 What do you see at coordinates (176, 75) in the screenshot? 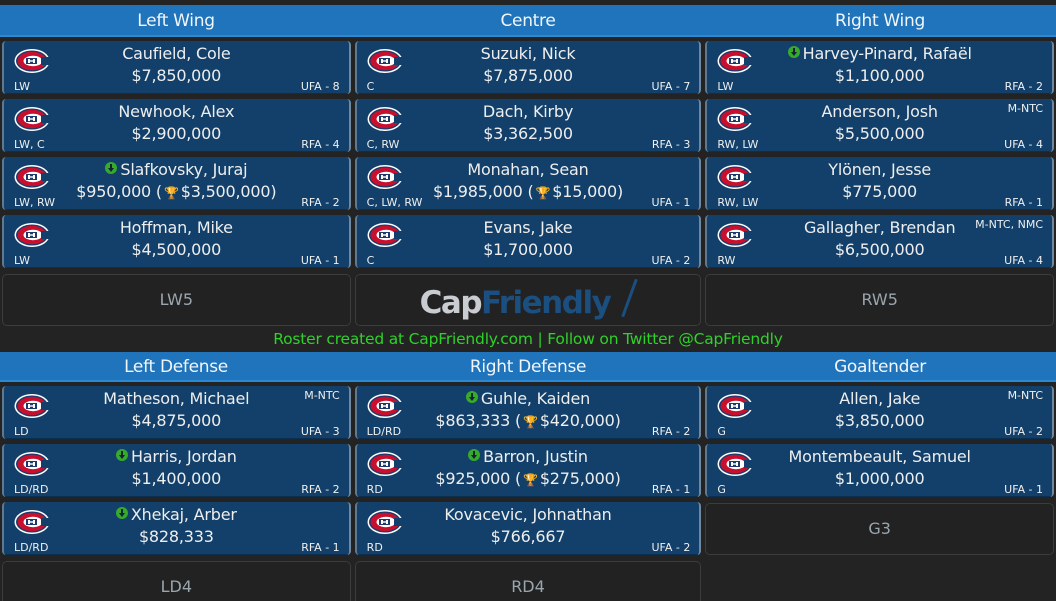
I see `cap-hit: $7,850,000` at bounding box center [176, 75].